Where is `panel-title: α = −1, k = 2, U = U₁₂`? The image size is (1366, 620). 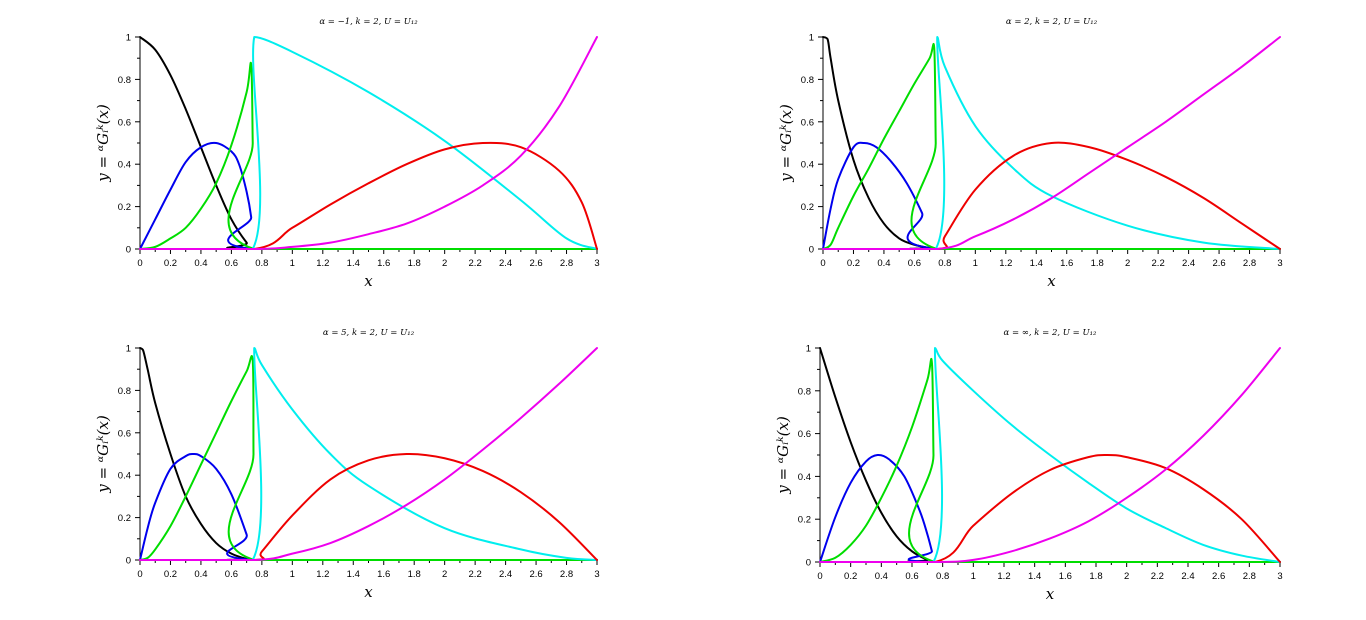 panel-title: α = −1, k = 2, U = U₁₂ is located at coordinates (368, 22).